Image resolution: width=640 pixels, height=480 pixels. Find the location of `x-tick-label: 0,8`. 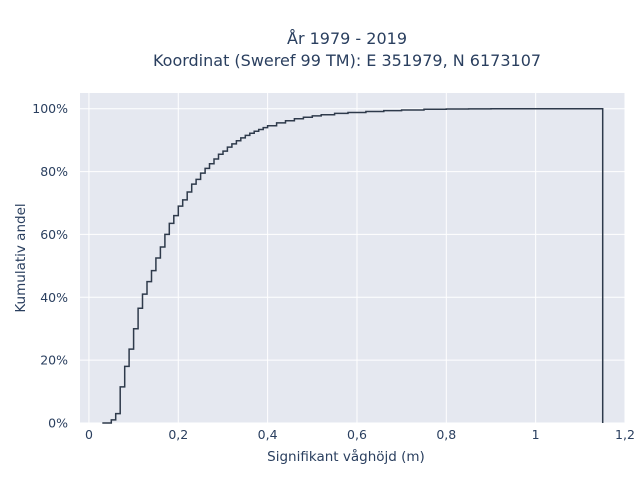

x-tick-label: 0,8 is located at coordinates (446, 434).